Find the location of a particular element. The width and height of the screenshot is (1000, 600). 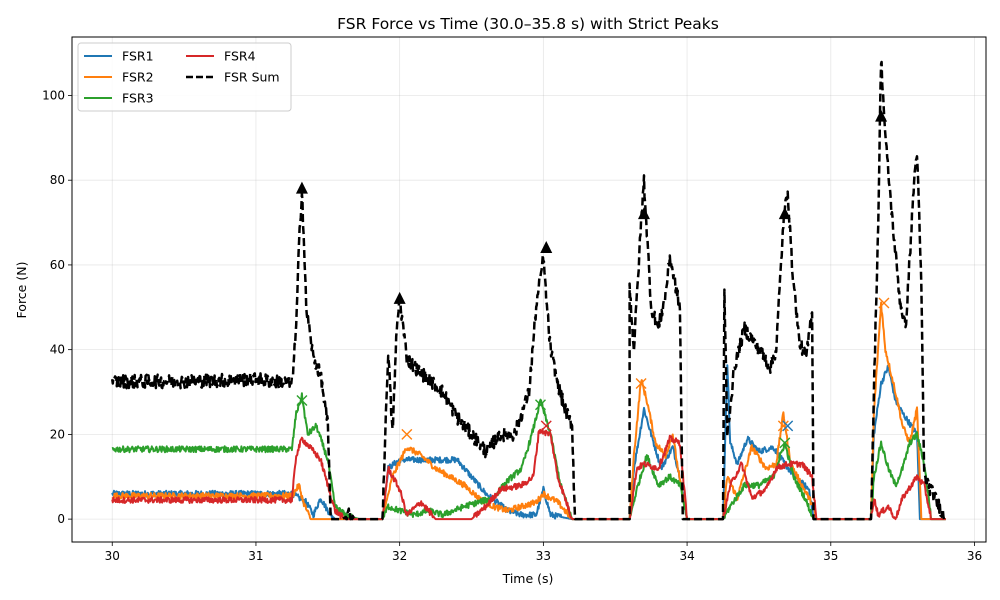

y-tick-label: 60 is located at coordinates (57, 265).